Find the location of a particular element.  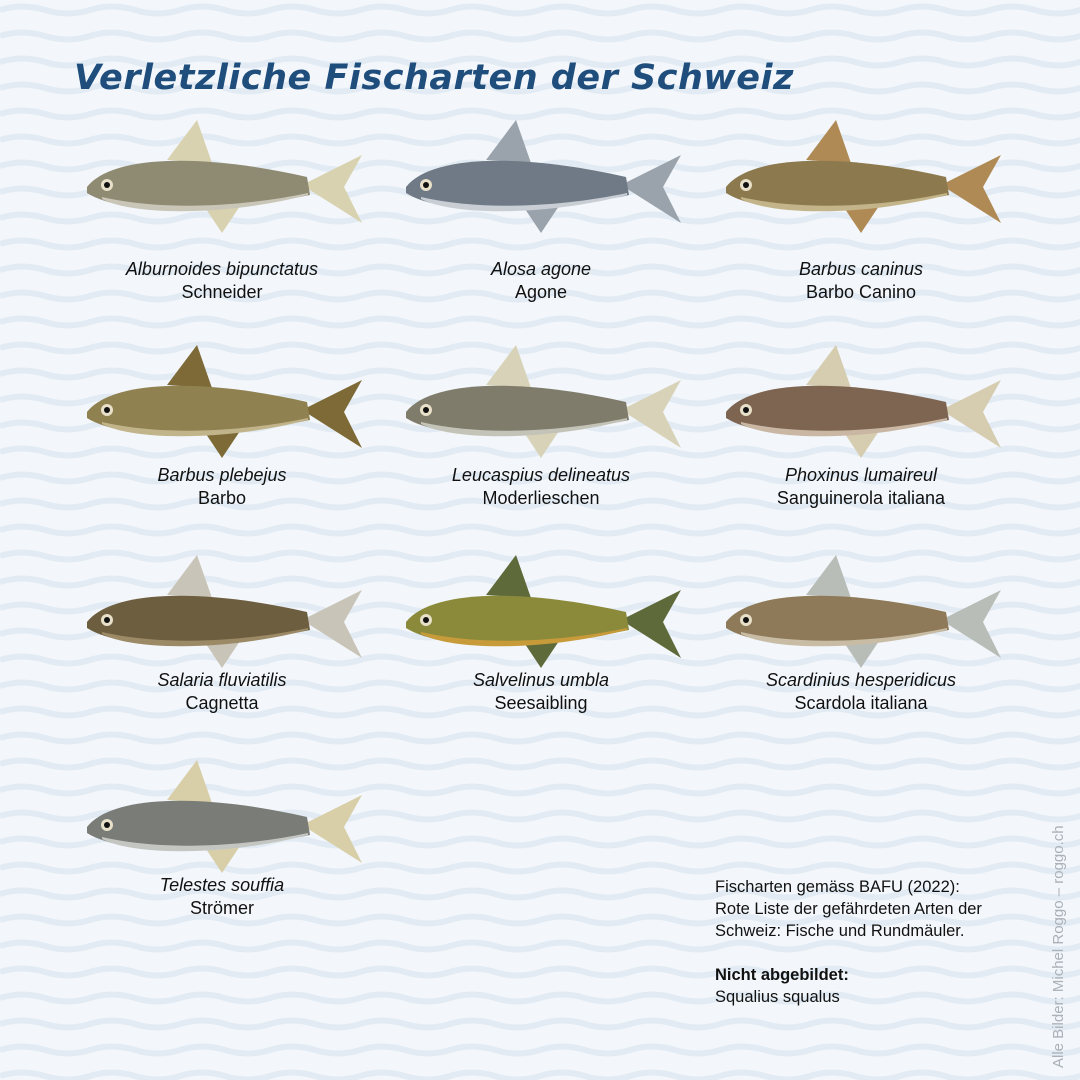

not-shown-label: Nicht abgebildet: is located at coordinates (782, 975).